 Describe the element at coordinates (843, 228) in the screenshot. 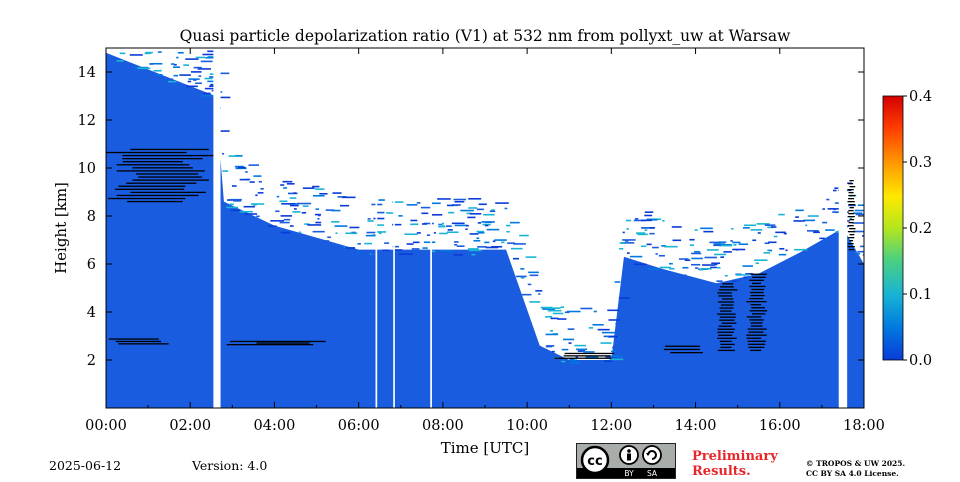

I see `data-gap` at that location.